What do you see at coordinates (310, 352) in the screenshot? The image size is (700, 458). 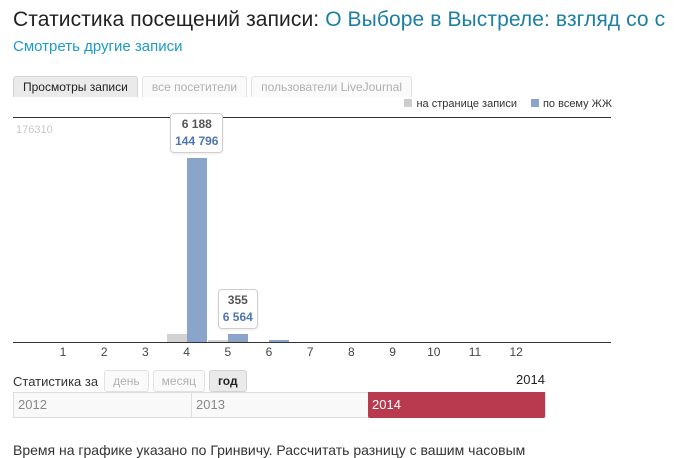 I see `x-tick-7: 7` at bounding box center [310, 352].